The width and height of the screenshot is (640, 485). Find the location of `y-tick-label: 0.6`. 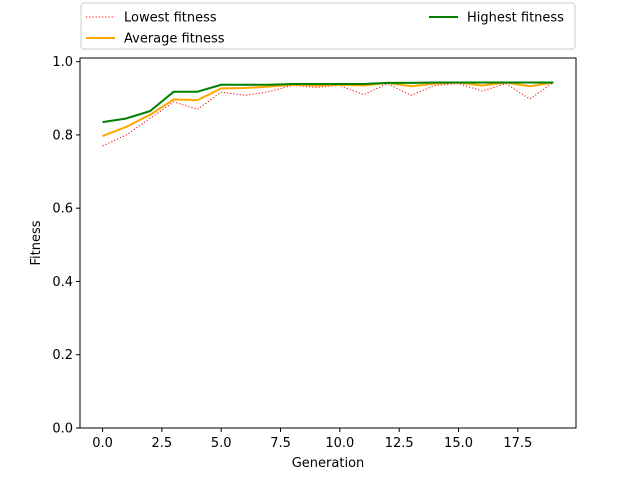

y-tick-label: 0.6 is located at coordinates (62, 209).